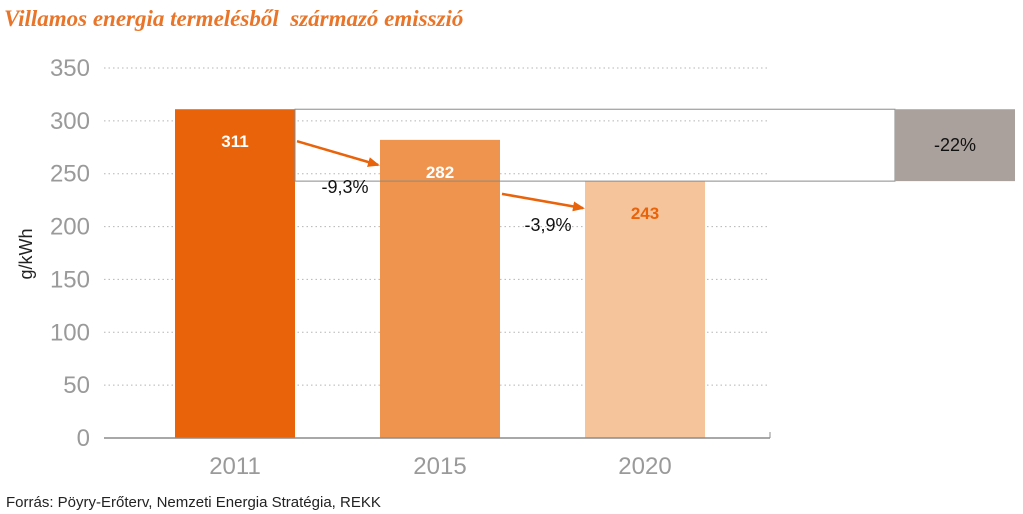  What do you see at coordinates (70, 68) in the screenshot?
I see `y-tick-label: 350` at bounding box center [70, 68].